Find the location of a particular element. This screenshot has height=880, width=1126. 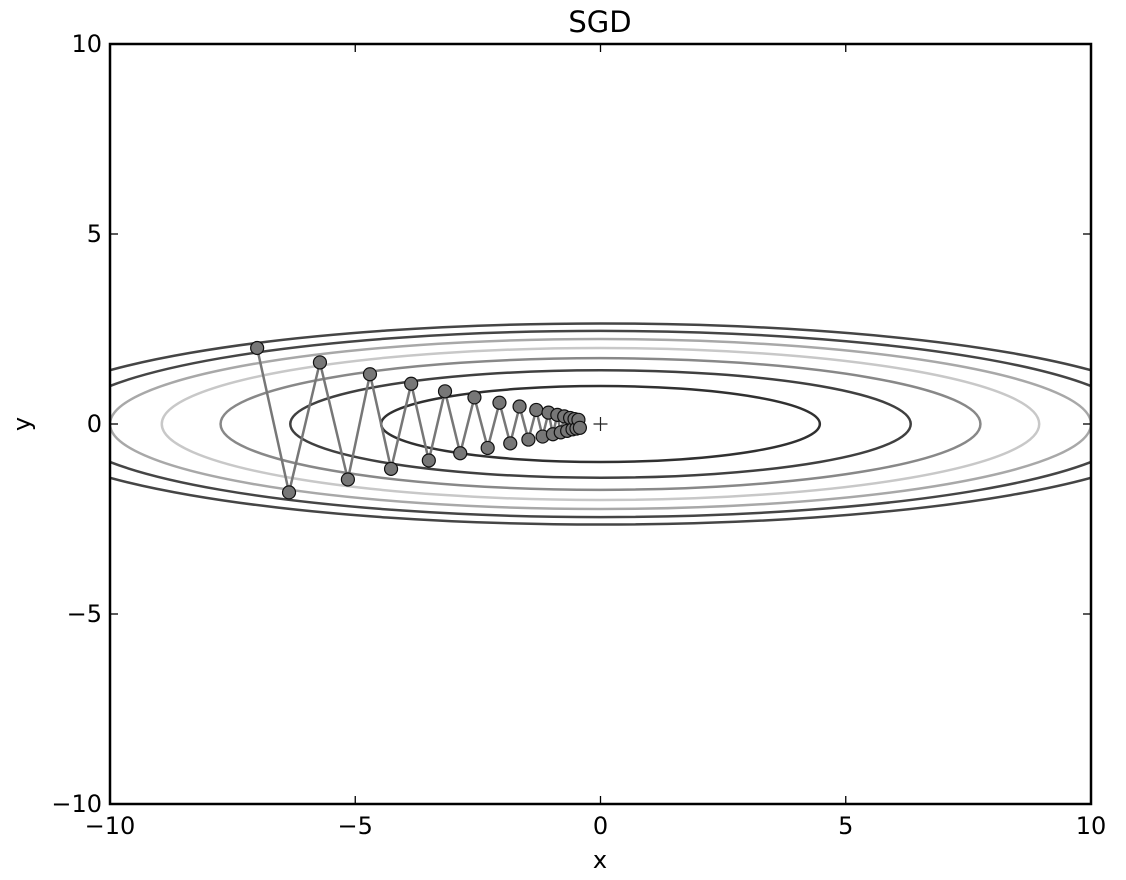

y-tick-label: −5 is located at coordinates (84, 614).